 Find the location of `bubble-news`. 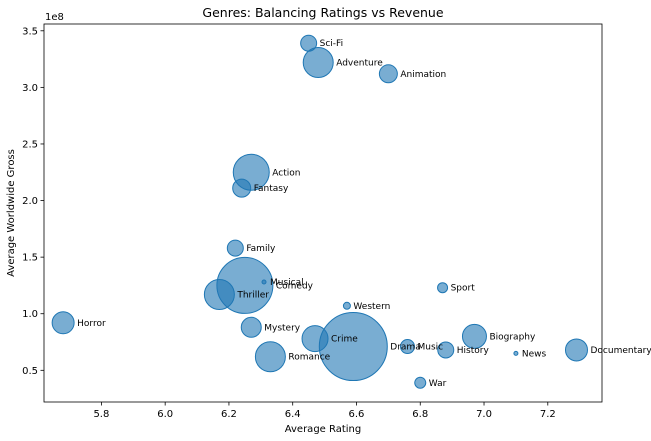

bubble-news is located at coordinates (516, 353).